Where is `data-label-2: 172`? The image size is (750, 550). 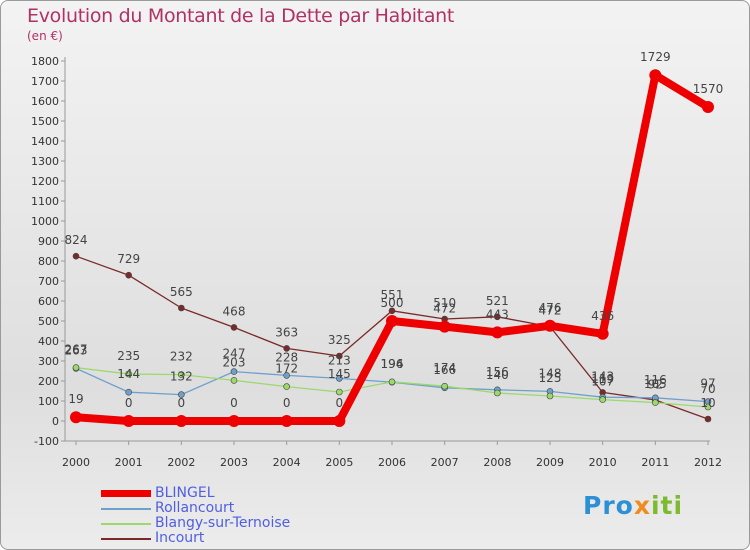 data-label-2: 172 is located at coordinates (286, 369).